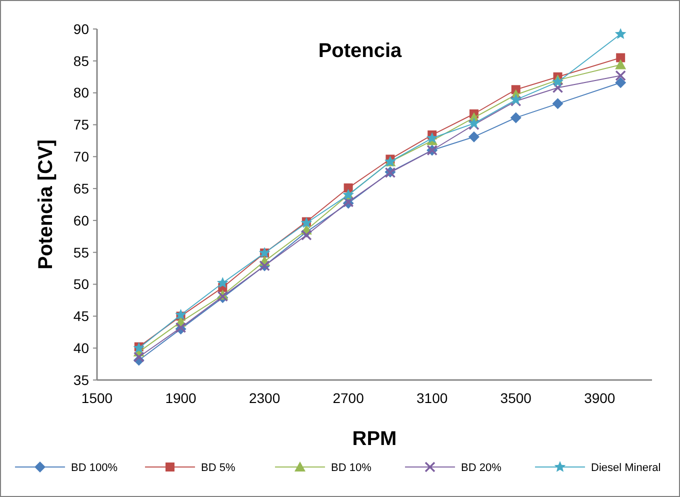  I want to click on legend-label: Diesel Mineral, so click(626, 468).